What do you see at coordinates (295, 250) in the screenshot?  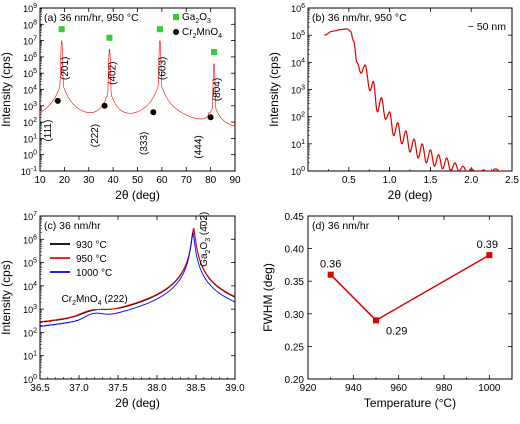 I see `y-tick-label: 0.40` at bounding box center [295, 250].